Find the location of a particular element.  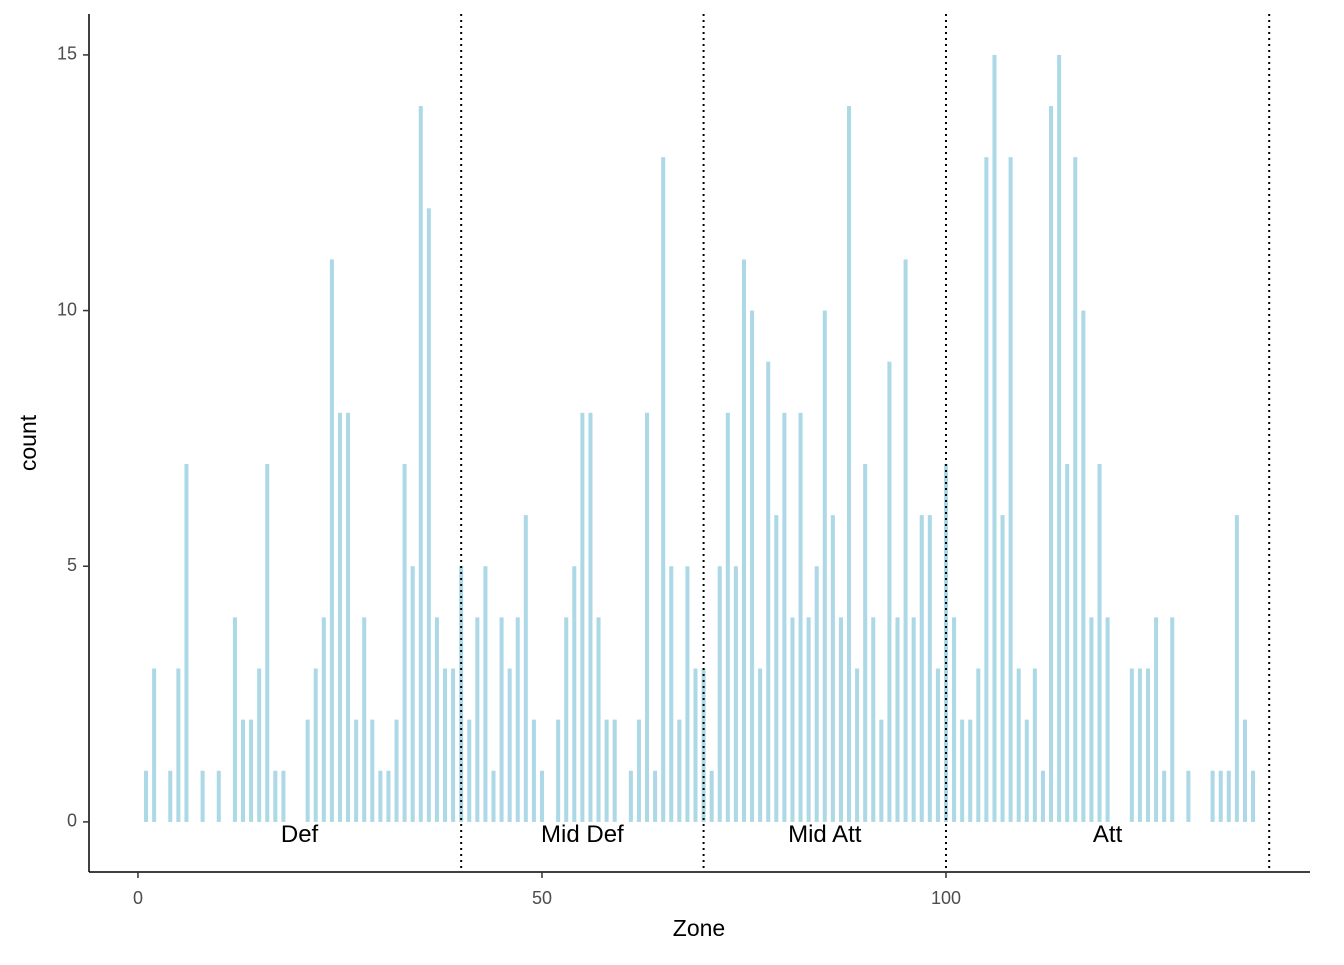

zone-label: Mid Att is located at coordinates (825, 834).